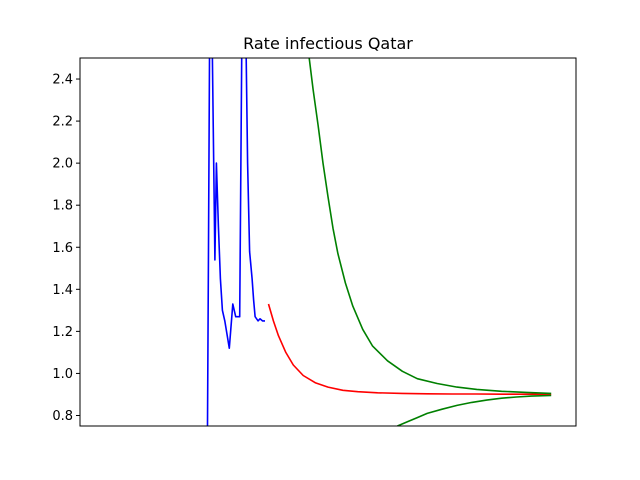 Image resolution: width=640 pixels, height=480 pixels. Describe the element at coordinates (62, 416) in the screenshot. I see `y-tick-label: 0.8` at that location.